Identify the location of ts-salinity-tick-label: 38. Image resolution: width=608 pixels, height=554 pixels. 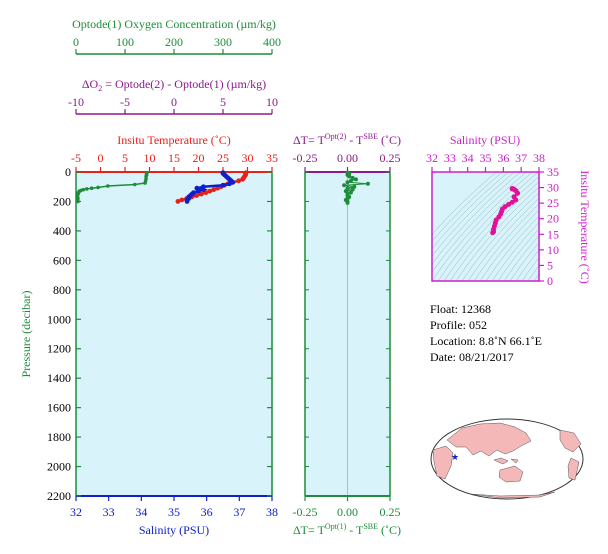
(539, 158).